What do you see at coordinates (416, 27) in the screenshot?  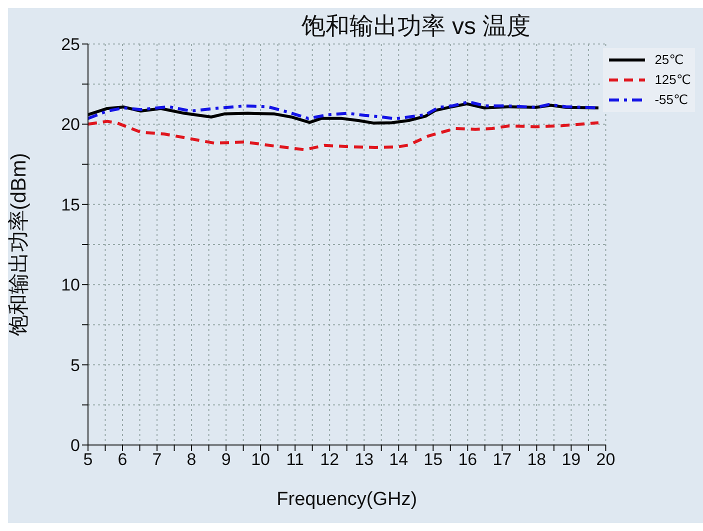 I see `chart-title: 饱和输出功率 vs 温度` at bounding box center [416, 27].